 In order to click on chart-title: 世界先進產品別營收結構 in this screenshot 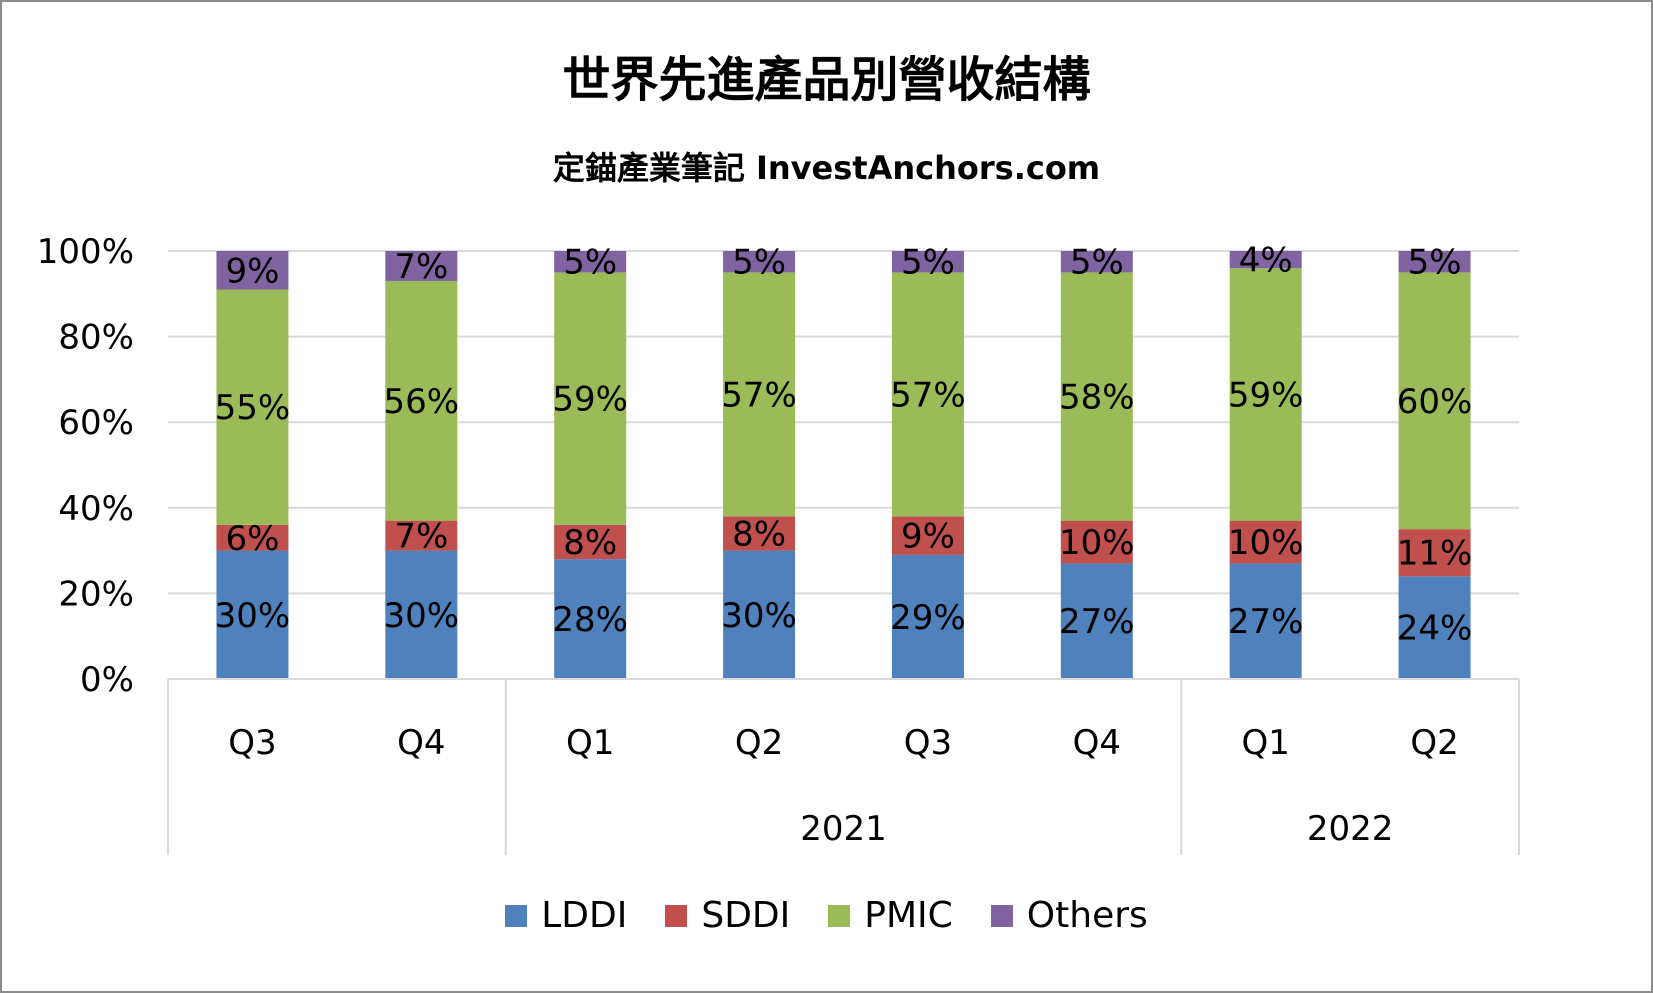, I will do `click(826, 80)`.